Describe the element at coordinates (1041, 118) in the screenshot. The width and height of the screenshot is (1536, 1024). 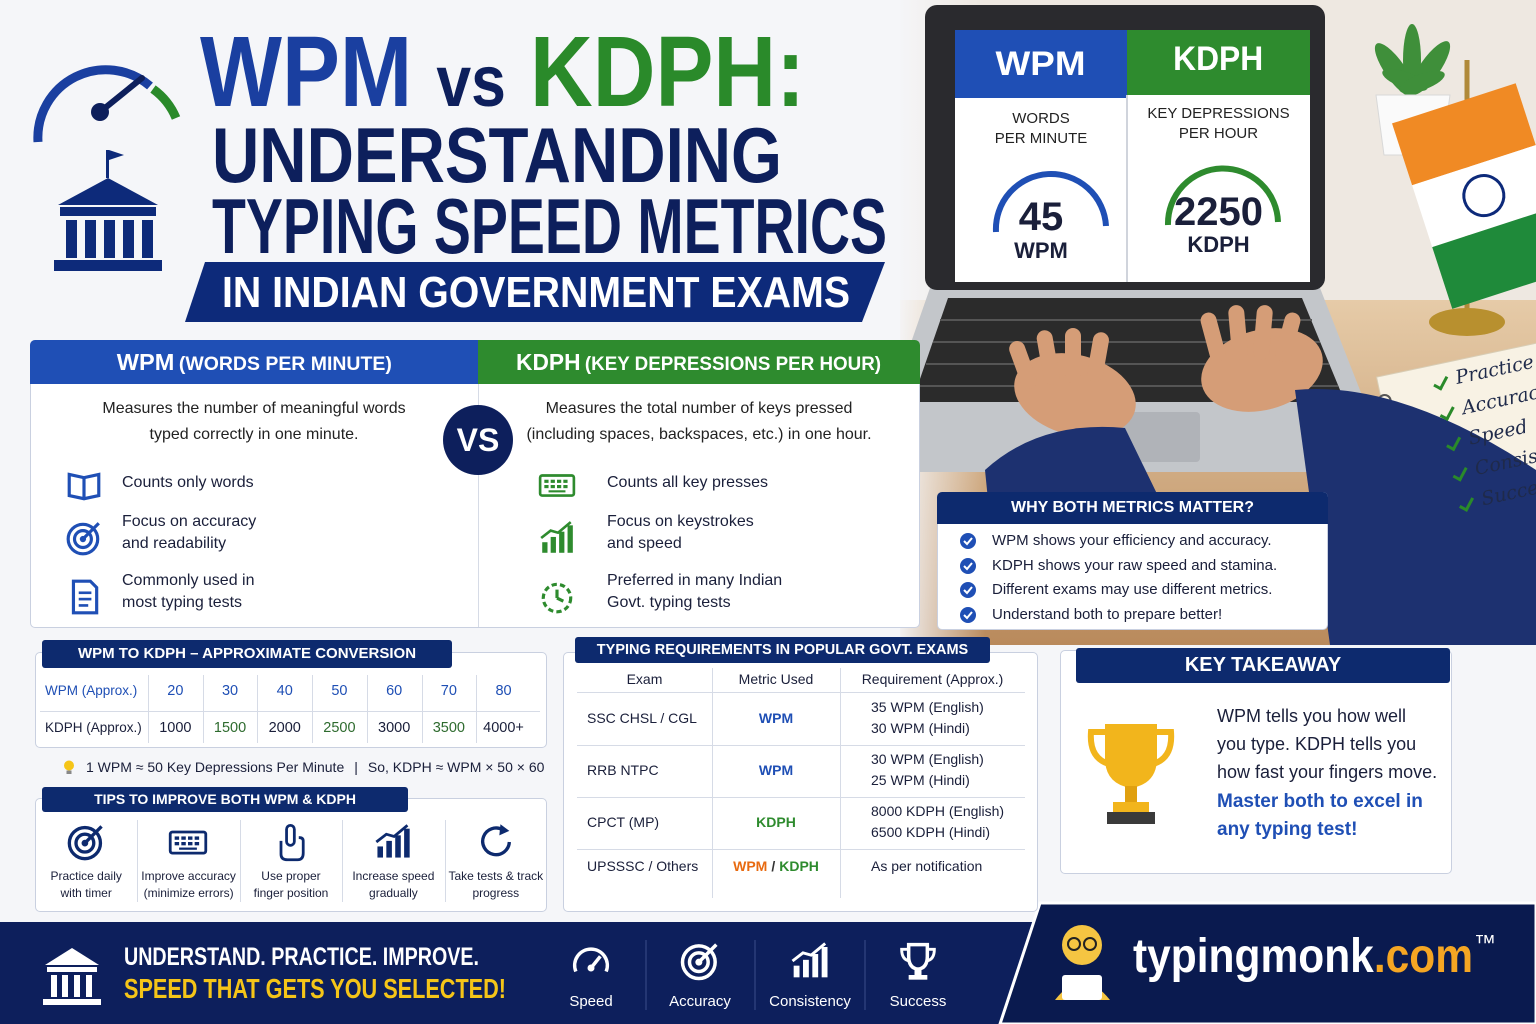
I see `screen-label: WORDS` at that location.